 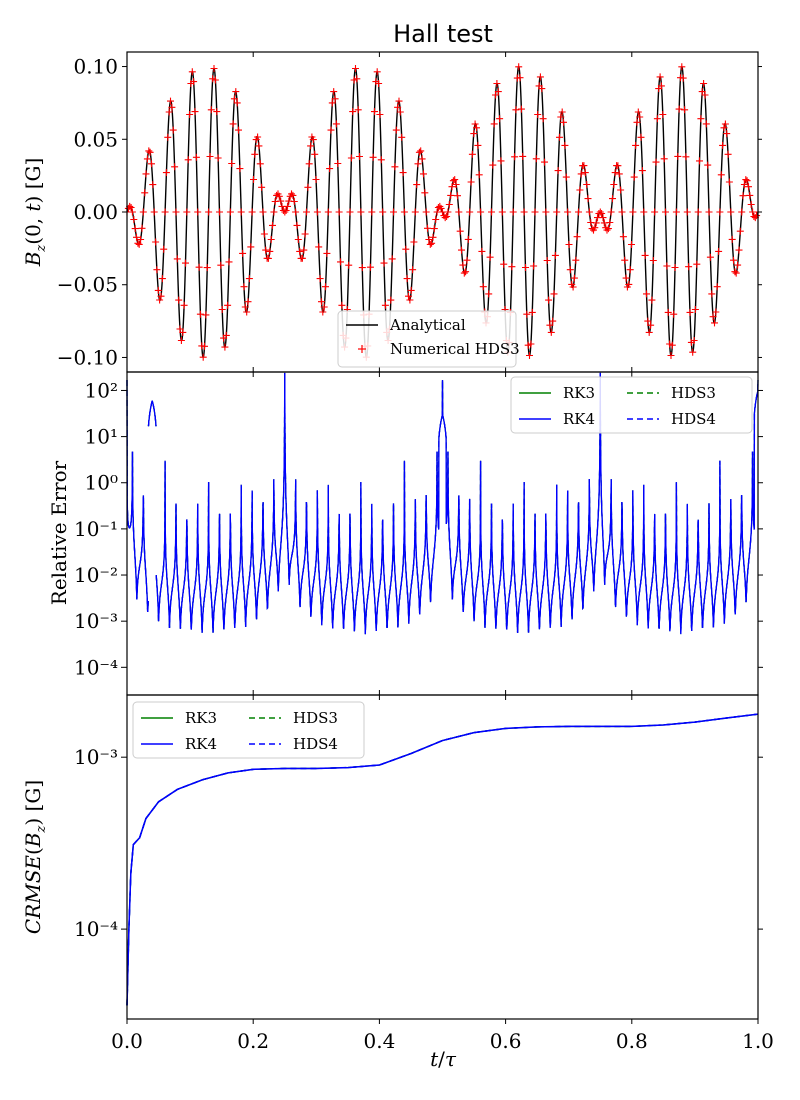 What do you see at coordinates (506, 1041) in the screenshot?
I see `x-tick-label: 0.6` at bounding box center [506, 1041].